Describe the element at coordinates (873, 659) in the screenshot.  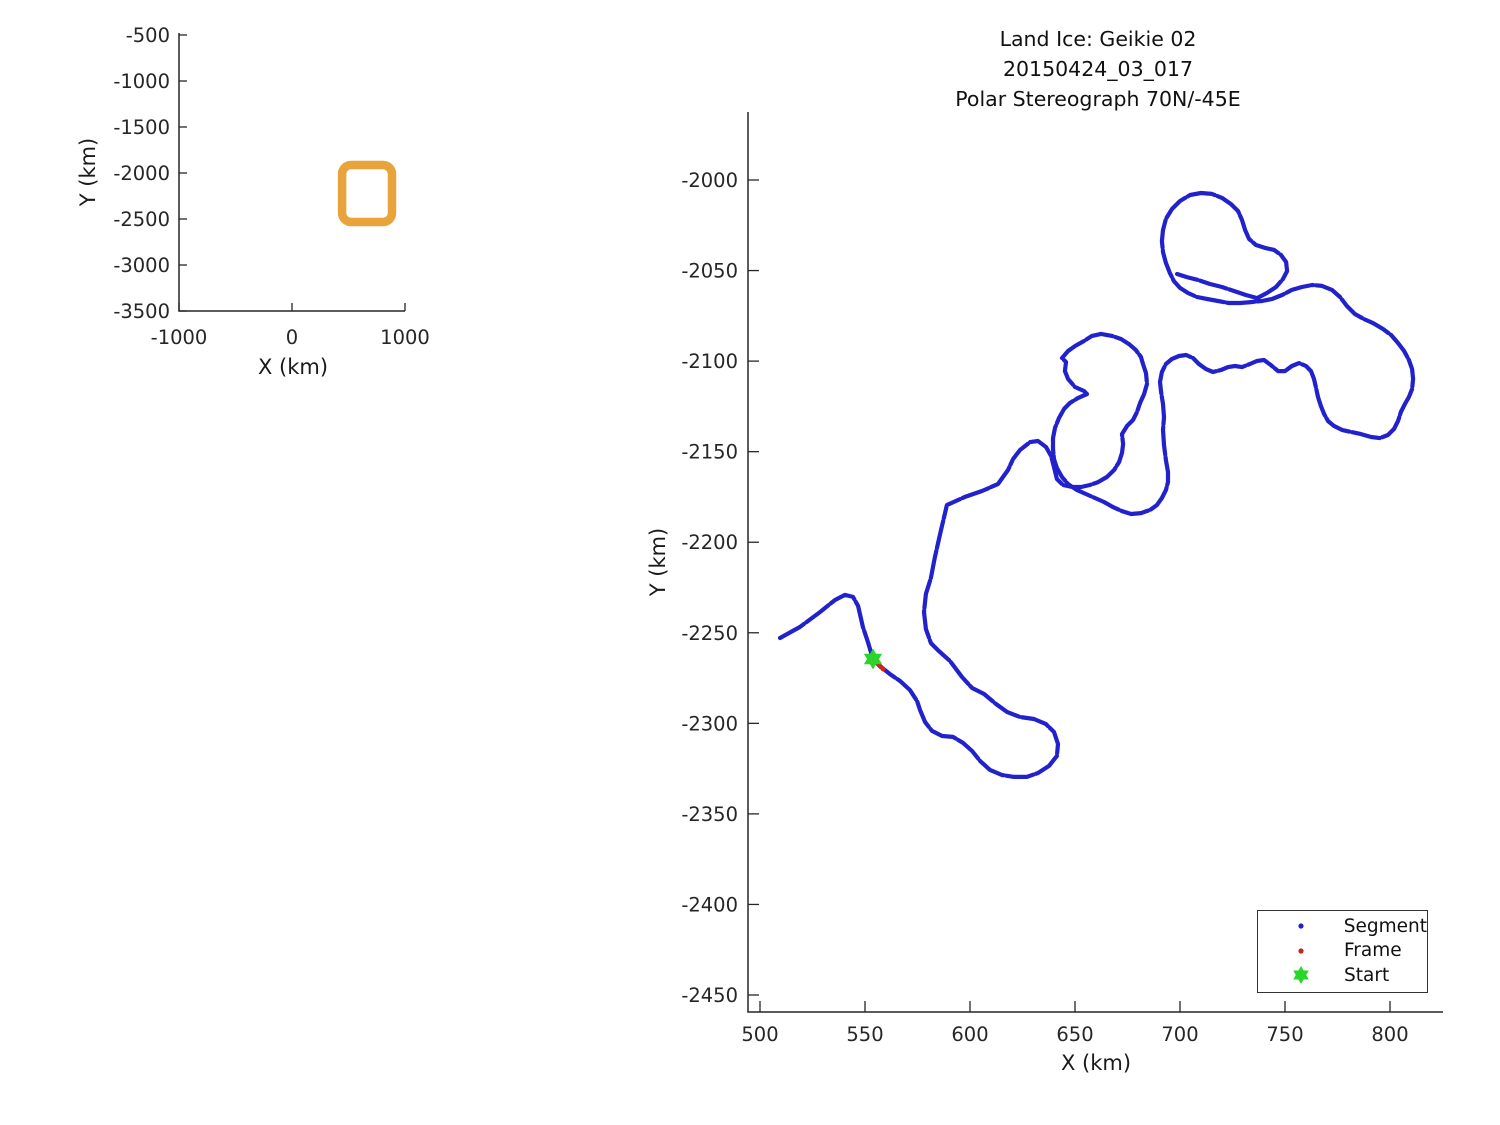
I see `start-marker` at that location.